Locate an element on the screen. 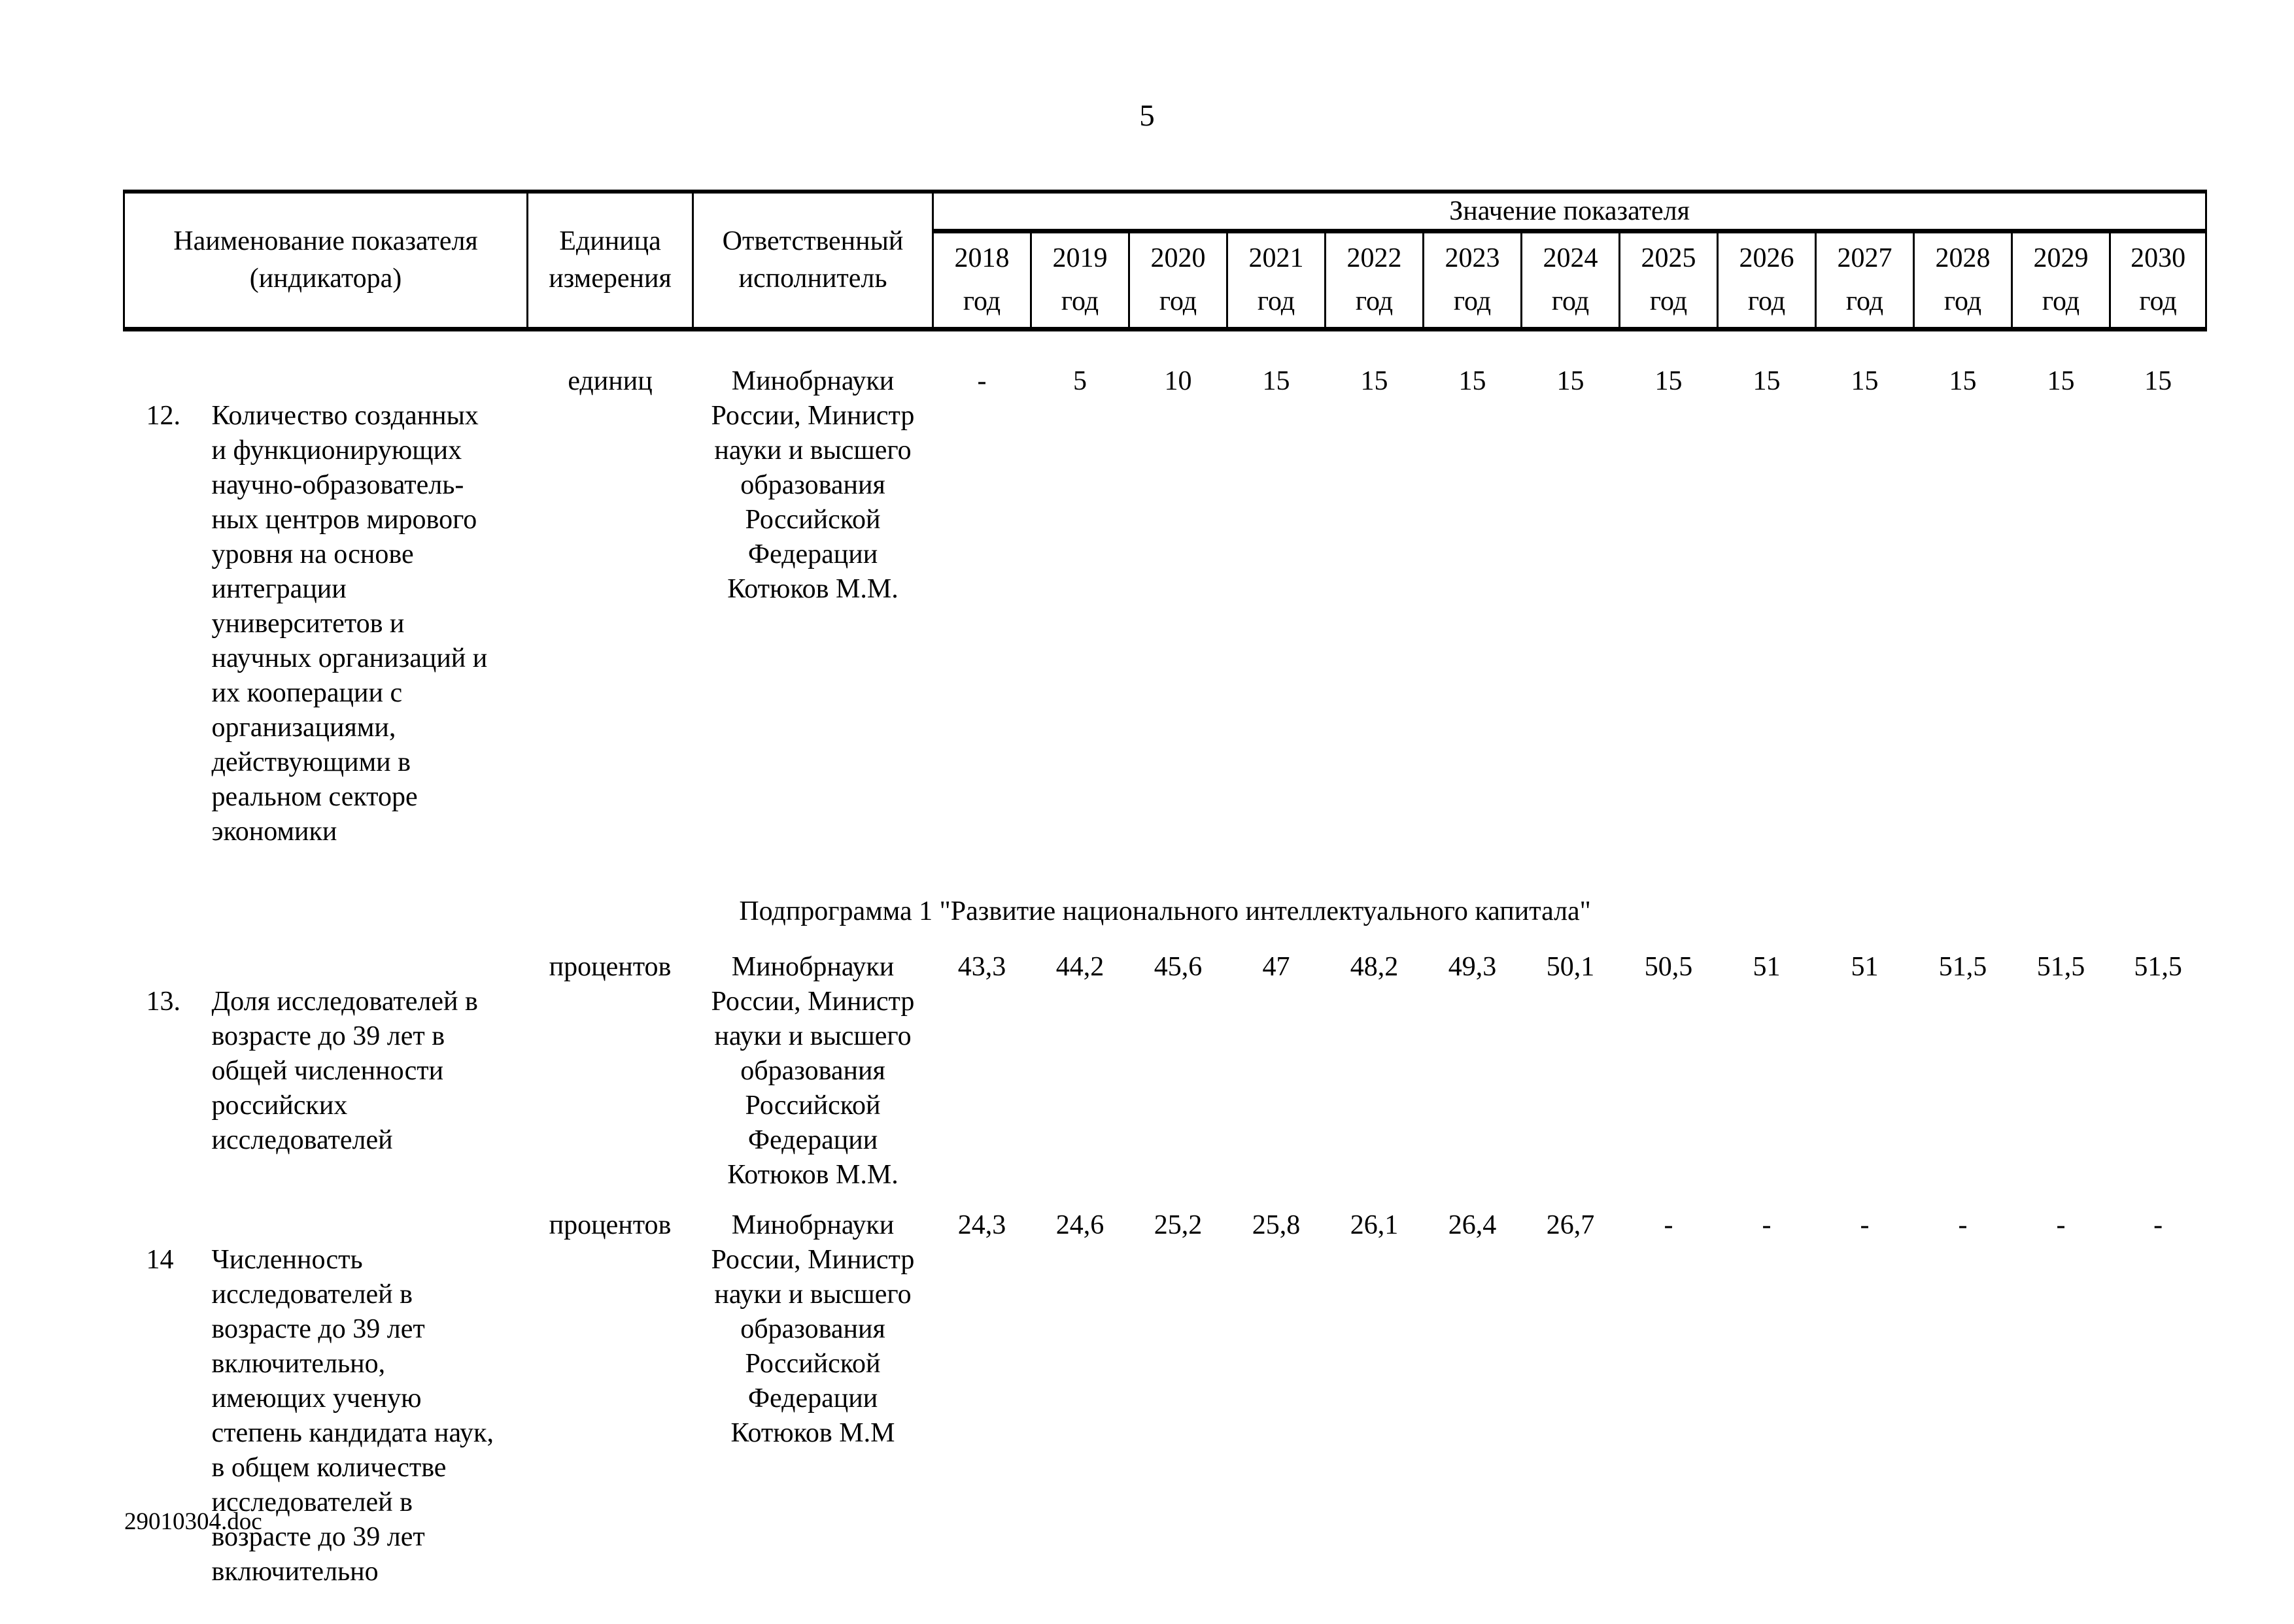  row-13-value-2030: 51,5 is located at coordinates (2158, 966).